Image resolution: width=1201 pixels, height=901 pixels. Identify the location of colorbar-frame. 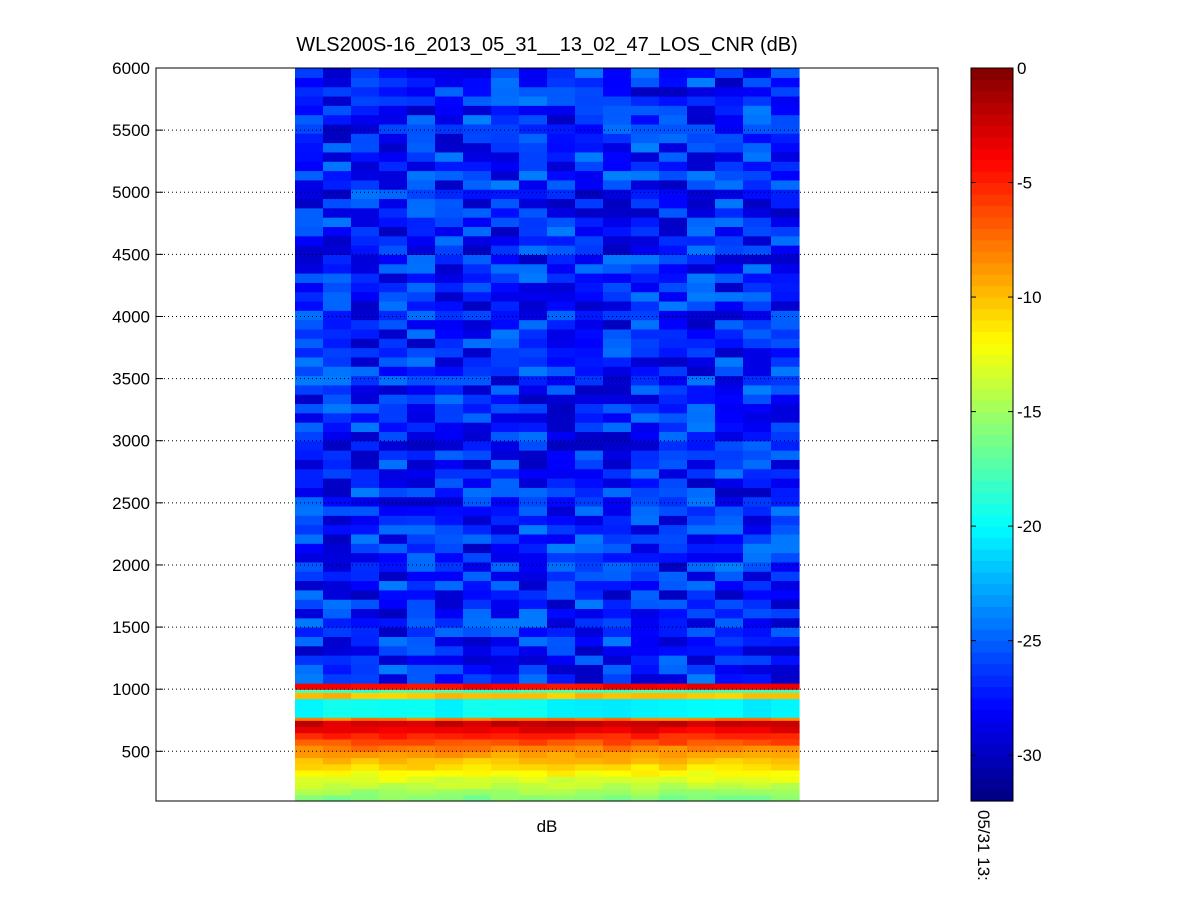
(992, 434).